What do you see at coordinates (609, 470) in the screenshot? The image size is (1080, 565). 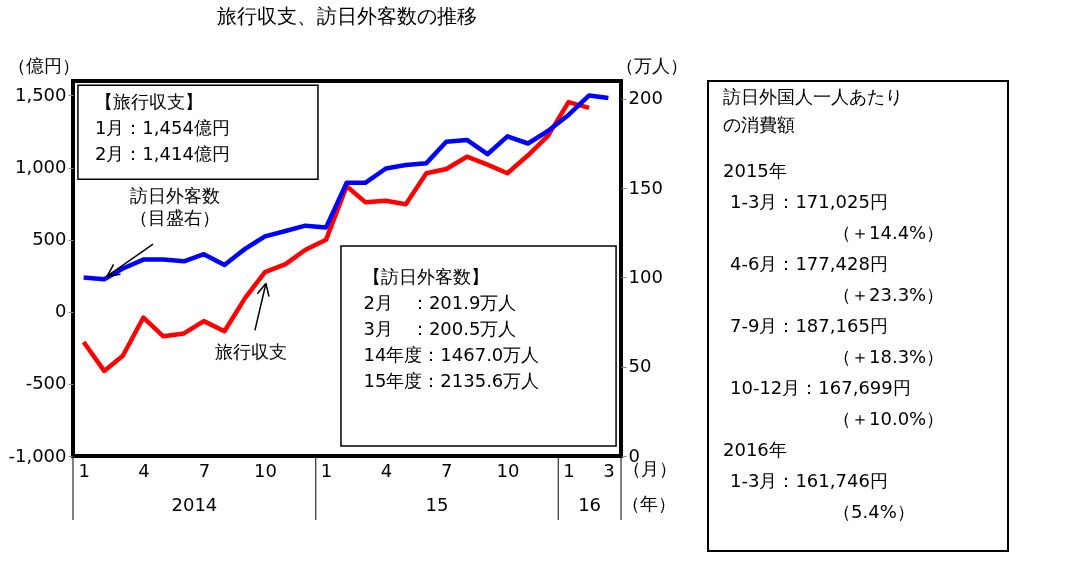 I see `x-tick-label: 3` at bounding box center [609, 470].